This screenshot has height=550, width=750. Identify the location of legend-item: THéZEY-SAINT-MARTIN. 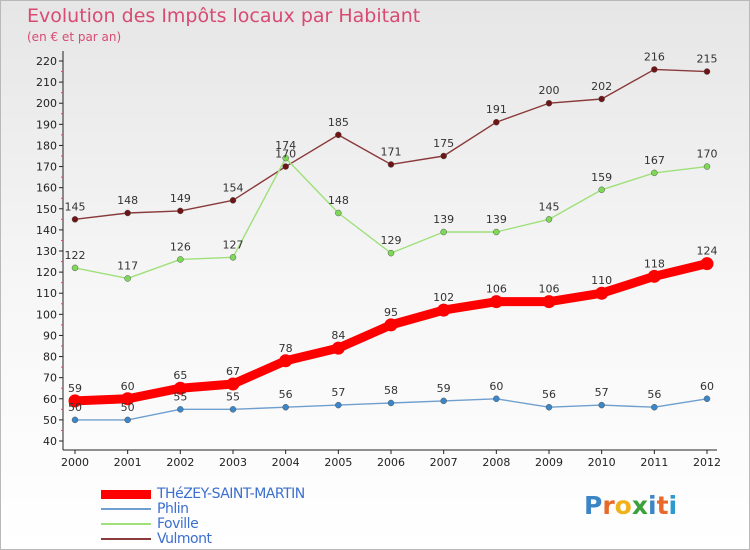
(251, 494).